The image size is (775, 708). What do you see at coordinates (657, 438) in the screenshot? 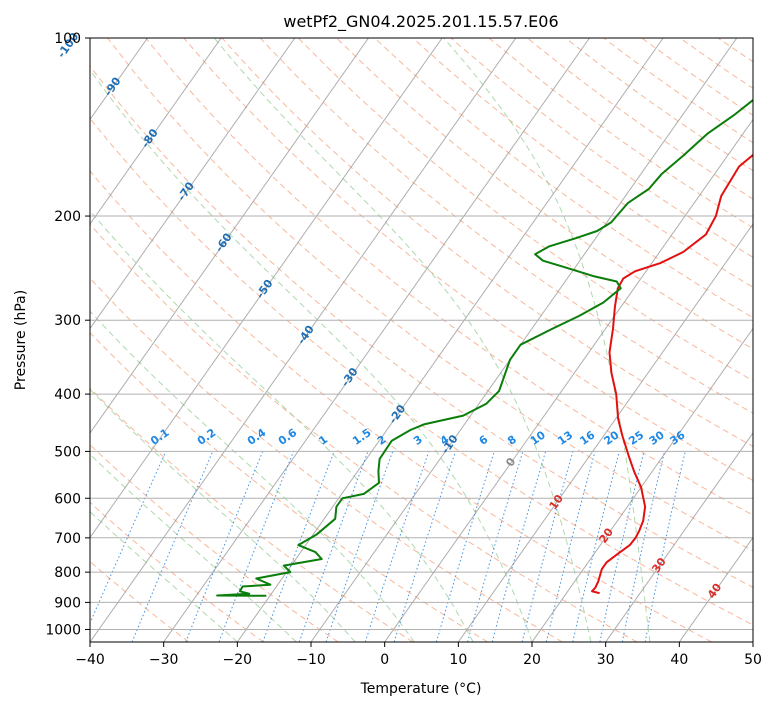
I see `mixing-ratio-label: 30` at bounding box center [657, 438].